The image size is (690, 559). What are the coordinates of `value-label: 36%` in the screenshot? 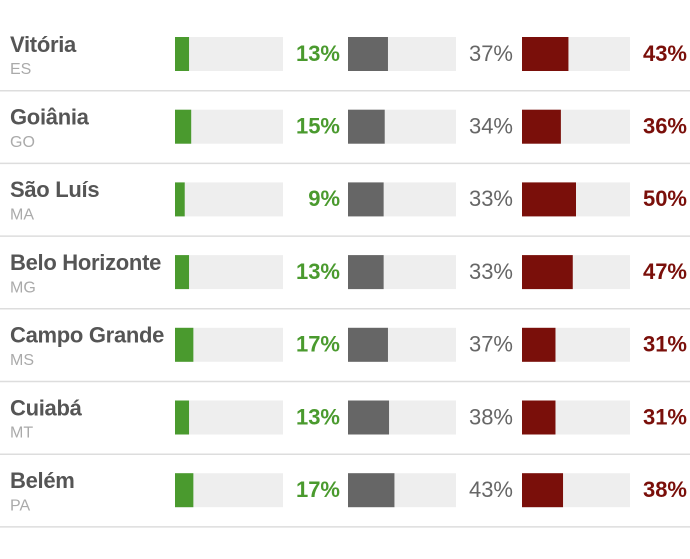 It's located at (665, 126).